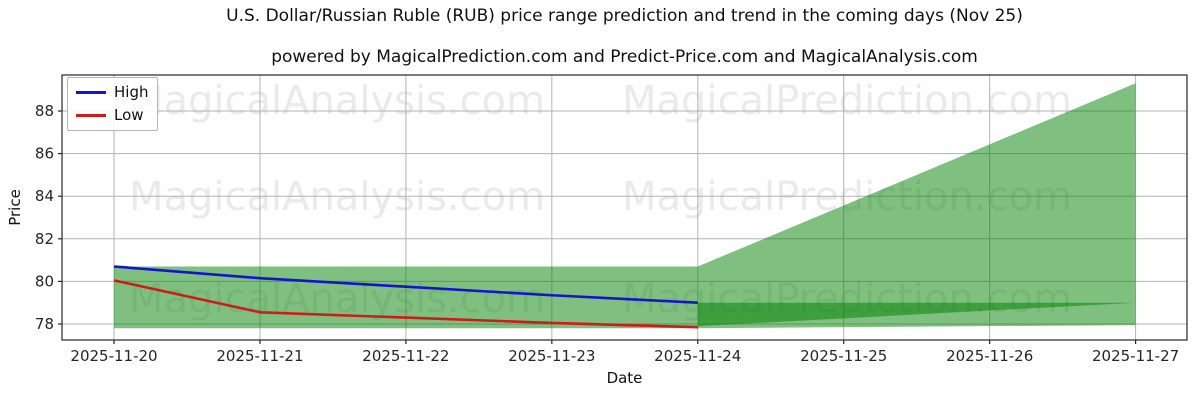 Image resolution: width=1200 pixels, height=400 pixels. What do you see at coordinates (44, 324) in the screenshot?
I see `y-tick-label: 78` at bounding box center [44, 324].